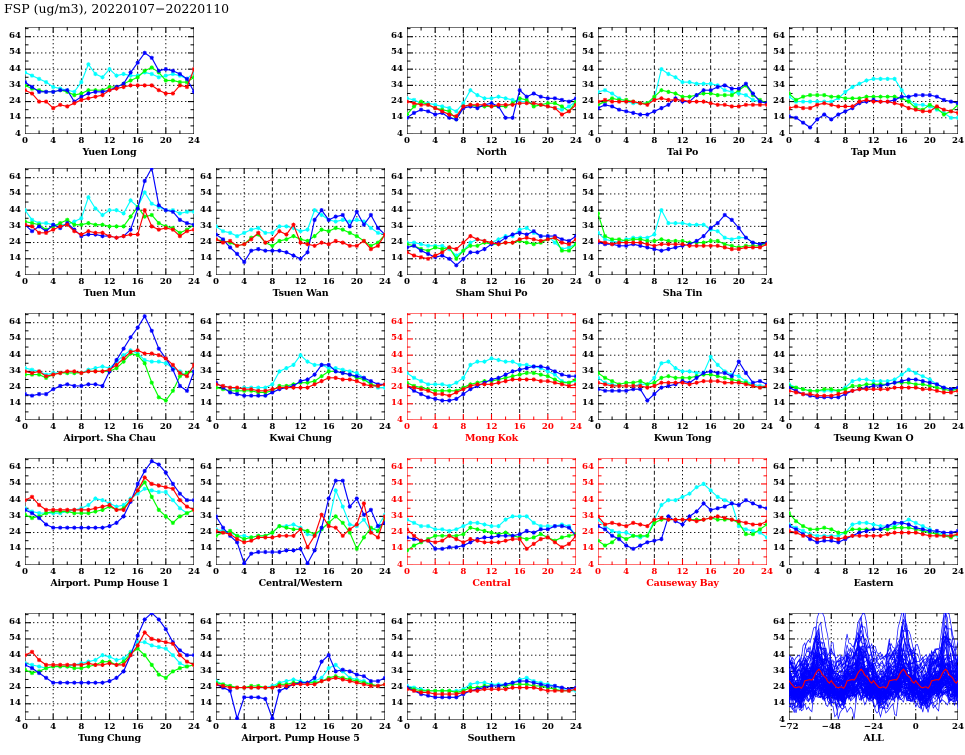 This screenshot has height=755, width=965. Describe the element at coordinates (117, 8) in the screenshot. I see `page-title: FSP (ug/m3), 20220107−20220110` at that location.